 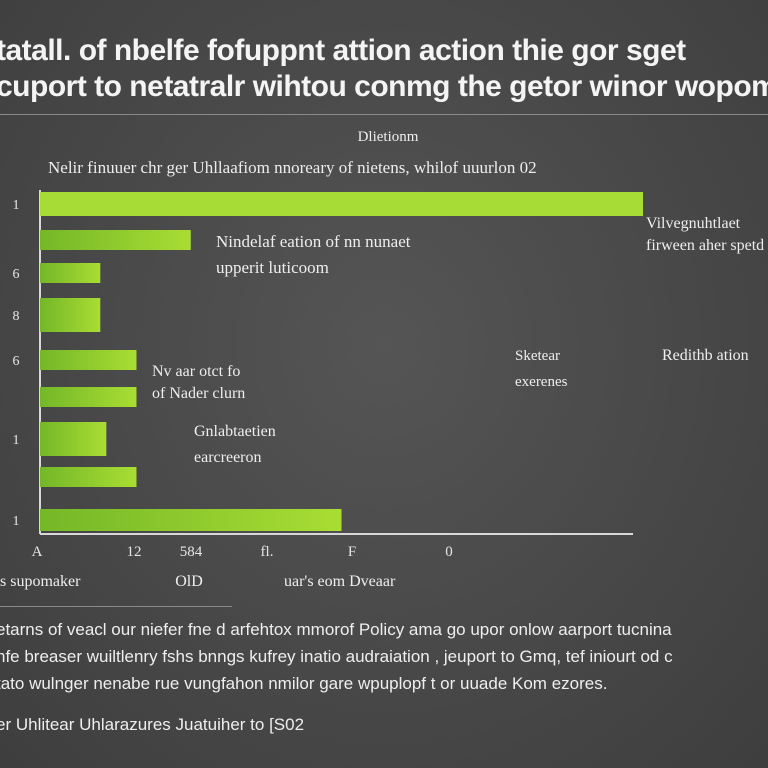 What do you see at coordinates (449, 552) in the screenshot?
I see `x-tick-label-6: 0` at bounding box center [449, 552].